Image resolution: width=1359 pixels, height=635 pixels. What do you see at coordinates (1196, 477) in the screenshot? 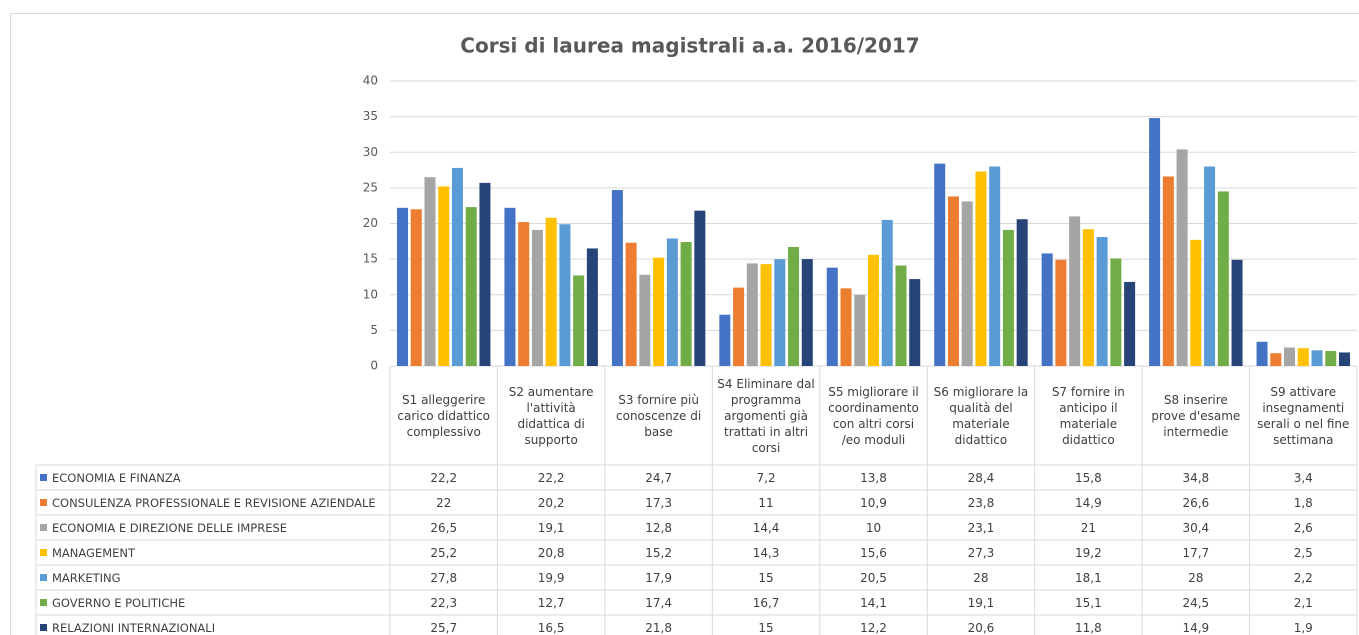
I see `table-value: 34,8` at bounding box center [1196, 477].